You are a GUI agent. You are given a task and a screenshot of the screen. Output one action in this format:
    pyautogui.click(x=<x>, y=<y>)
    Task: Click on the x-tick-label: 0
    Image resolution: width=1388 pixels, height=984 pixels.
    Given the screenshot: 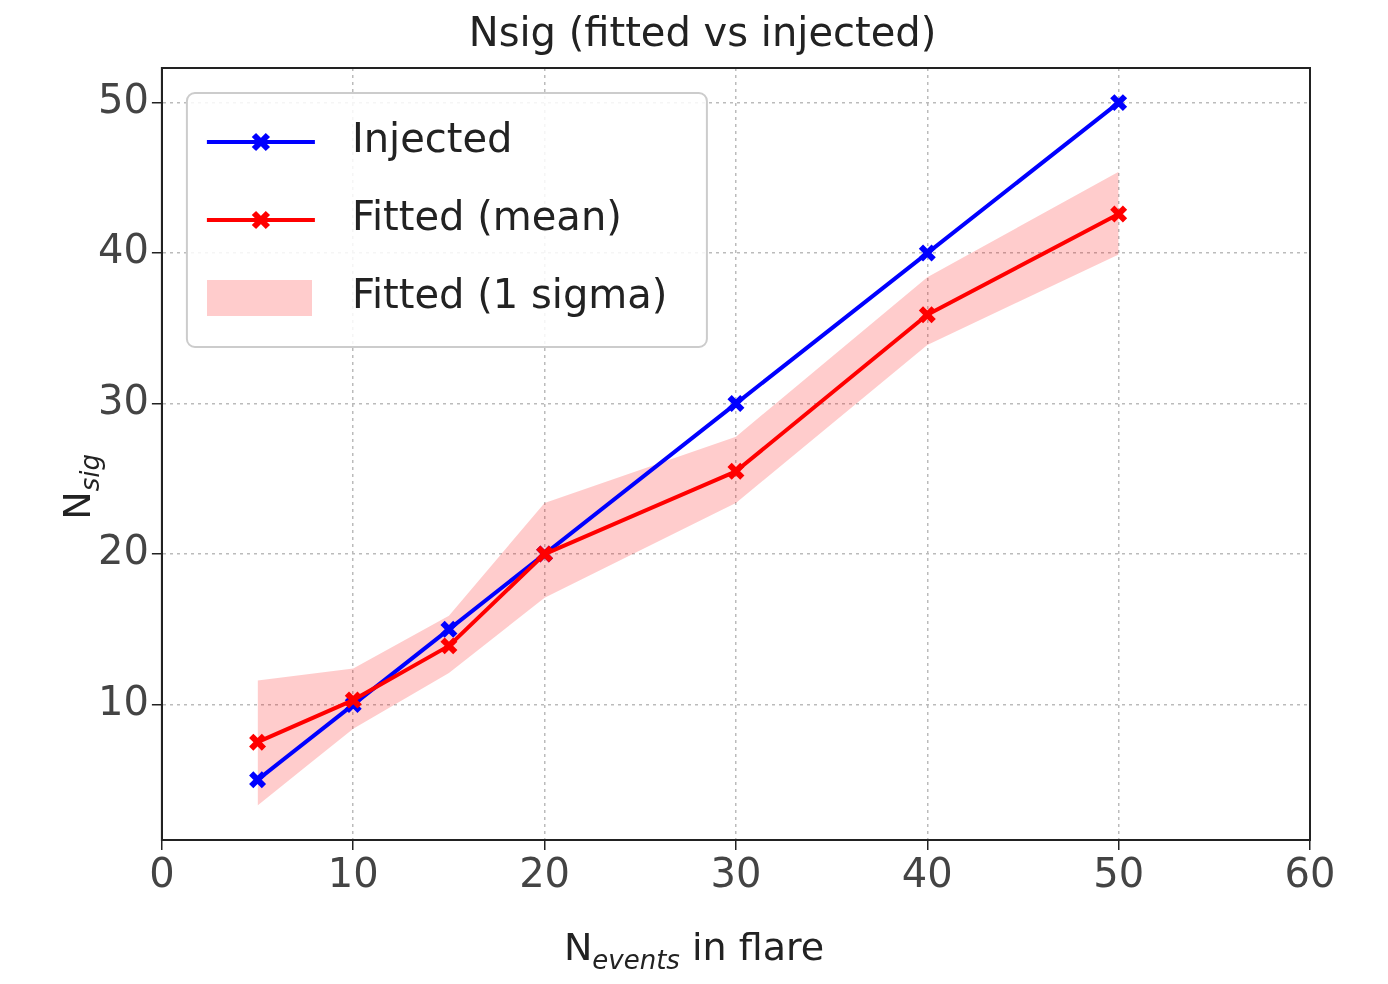 What is the action you would take?
    pyautogui.click(x=162, y=873)
    